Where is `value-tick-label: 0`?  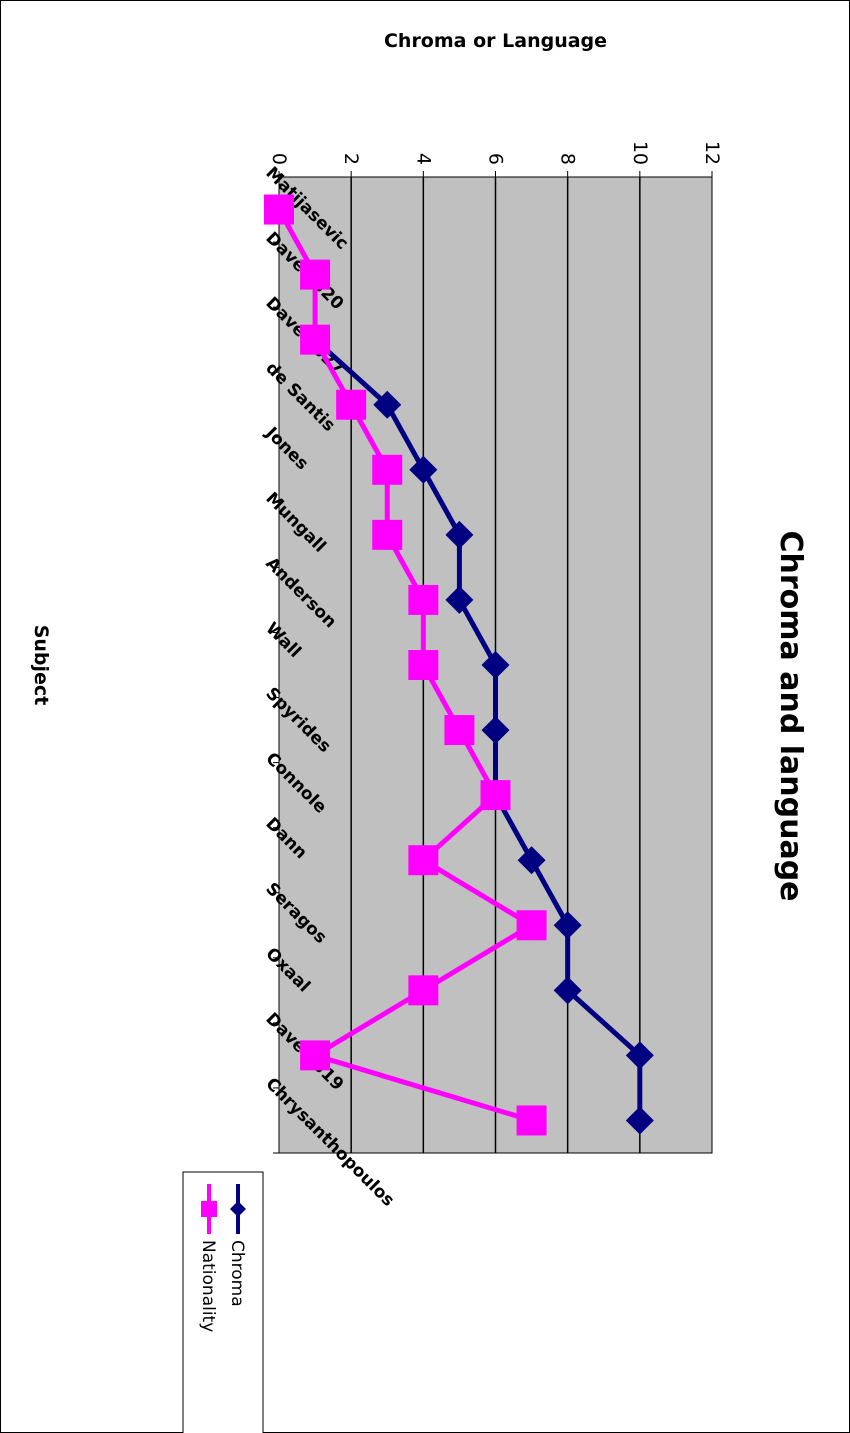 value-tick-label: 0 is located at coordinates (279, 159).